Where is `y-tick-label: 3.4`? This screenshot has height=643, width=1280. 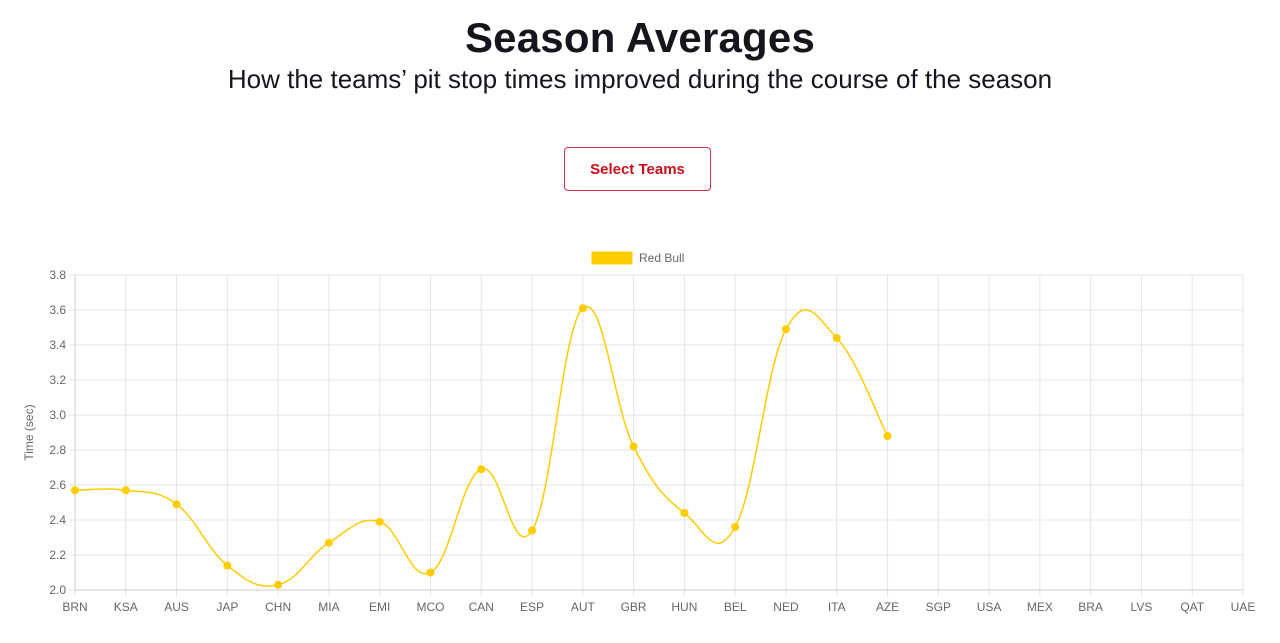
y-tick-label: 3.4 is located at coordinates (57, 345).